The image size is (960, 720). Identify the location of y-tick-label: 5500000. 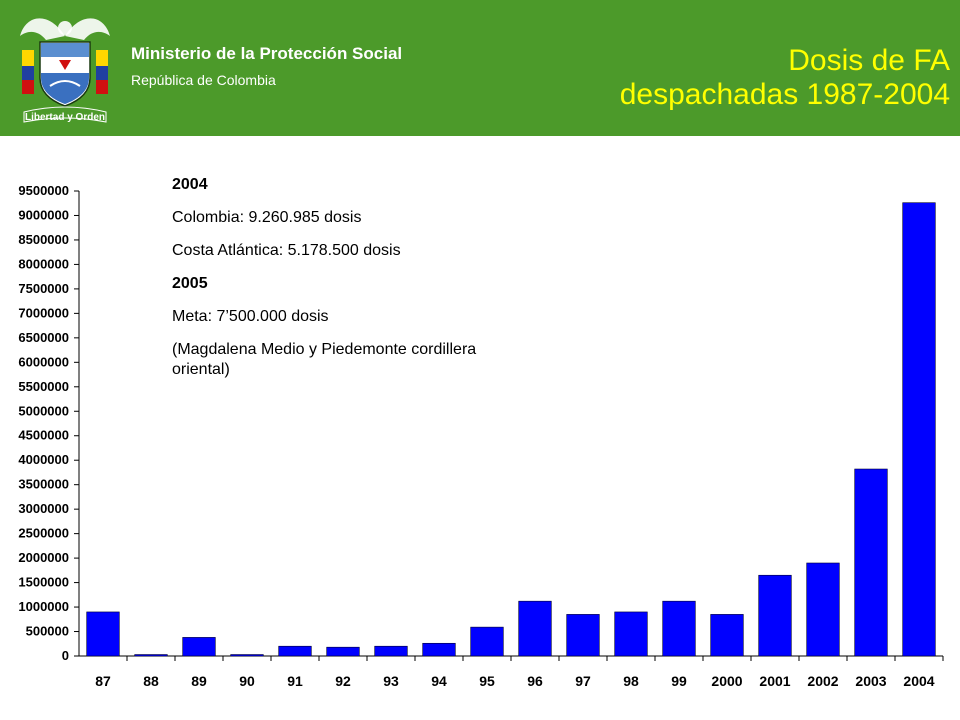
(43, 386).